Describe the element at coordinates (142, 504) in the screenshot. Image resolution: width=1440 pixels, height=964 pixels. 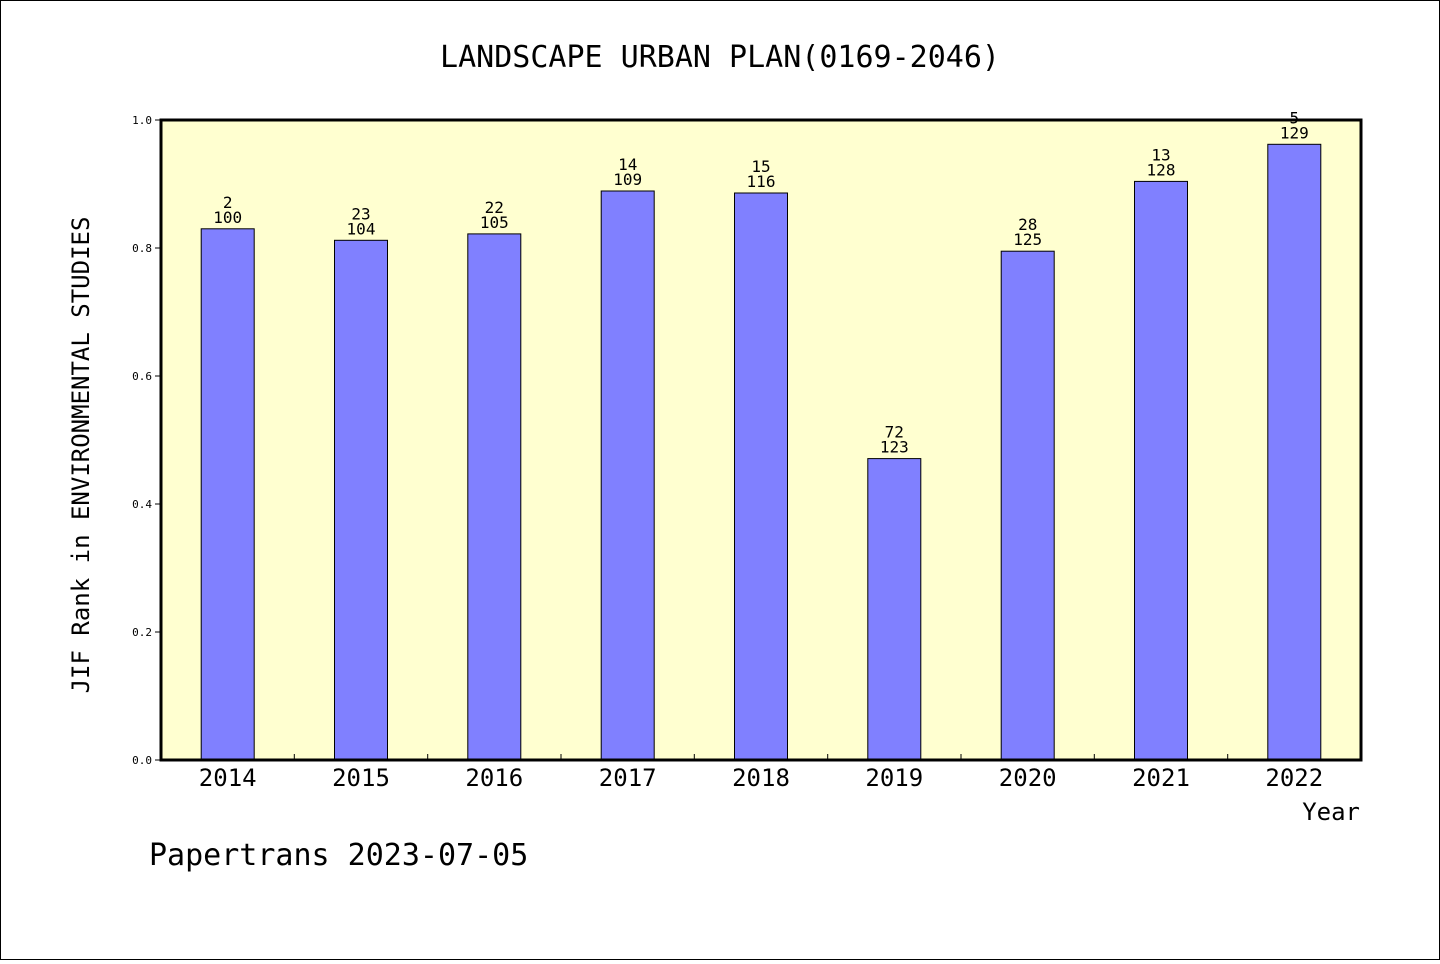
I see `y-tick-label: 0.4` at that location.